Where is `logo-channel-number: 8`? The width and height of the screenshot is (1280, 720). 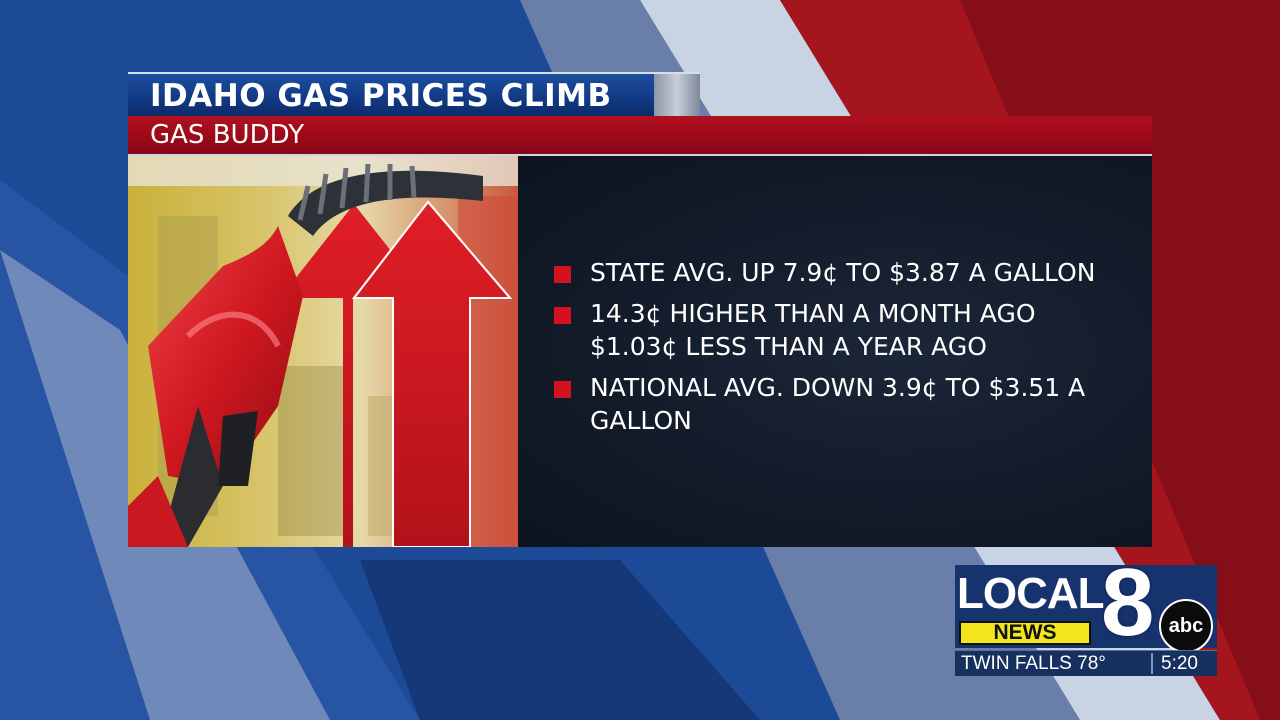 logo-channel-number: 8 is located at coordinates (1128, 602).